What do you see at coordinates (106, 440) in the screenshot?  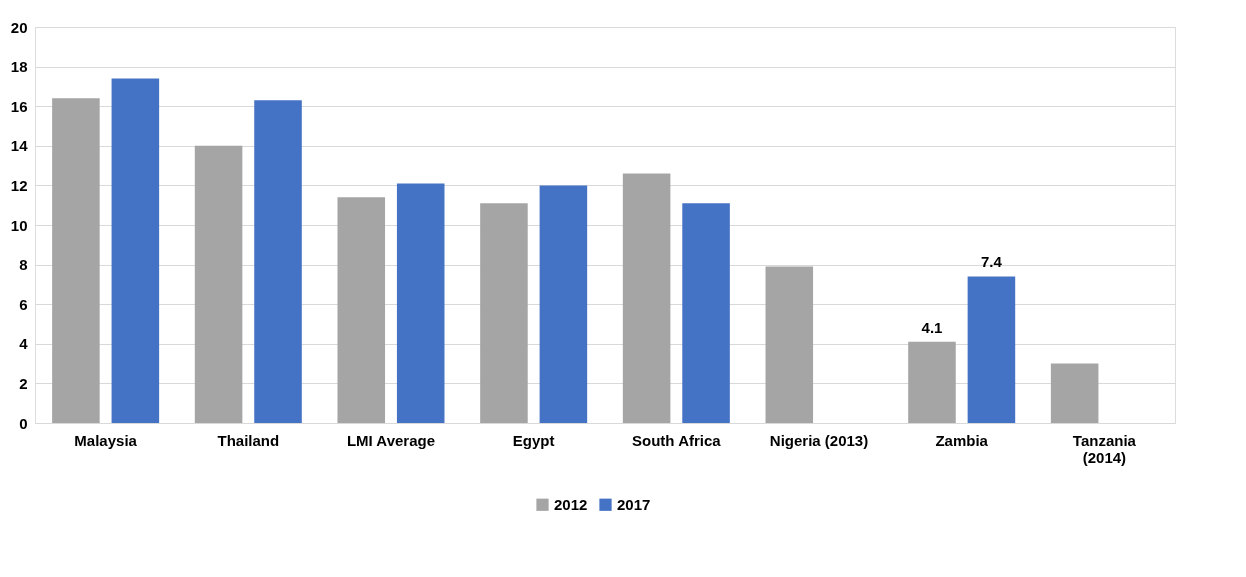 I see `x-tick-label: Malaysia` at bounding box center [106, 440].